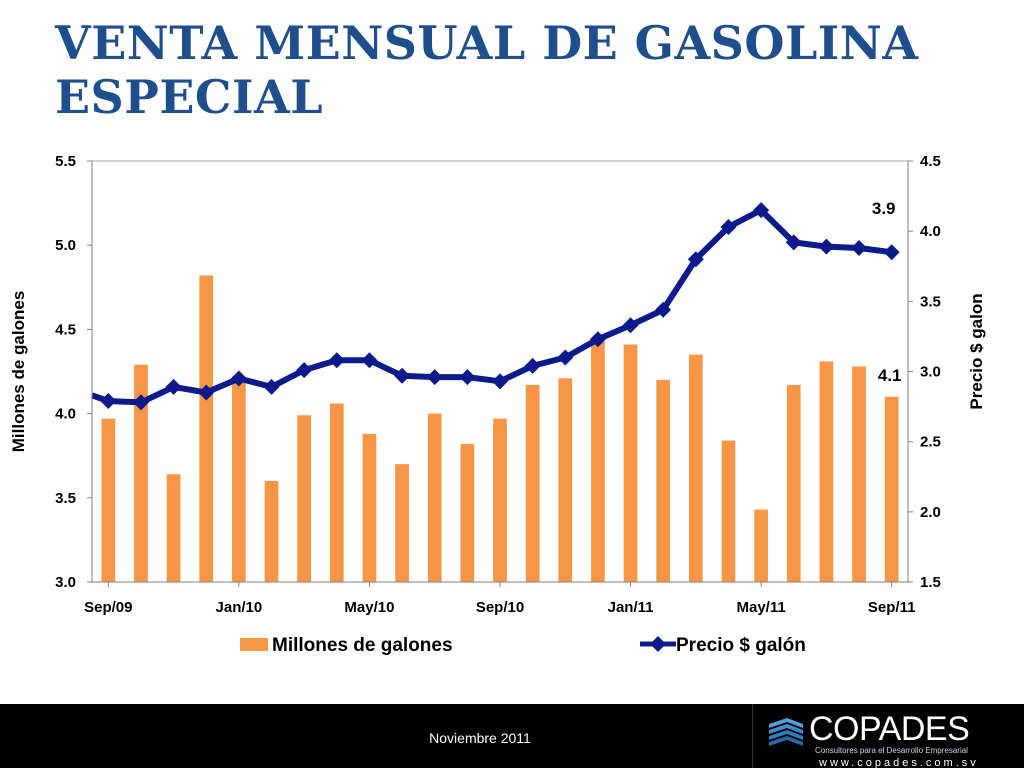 This screenshot has width=1024, height=769. What do you see at coordinates (565, 357) in the screenshot?
I see `price-point-Nov/10` at bounding box center [565, 357].